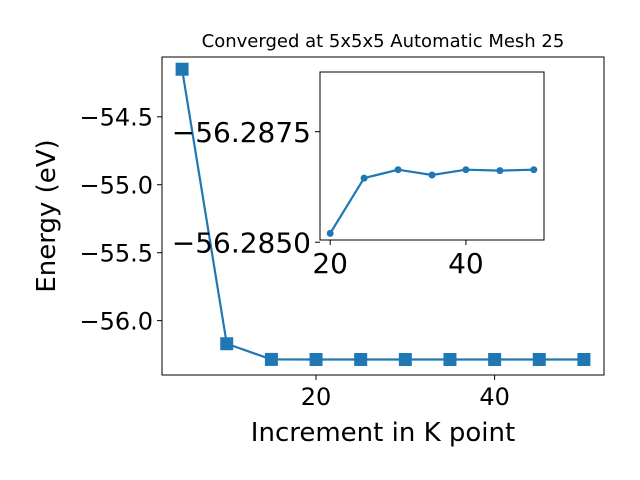 Image resolution: width=640 pixels, height=480 pixels. I want to click on main-y-tick-label: −54.5, so click(116, 117).